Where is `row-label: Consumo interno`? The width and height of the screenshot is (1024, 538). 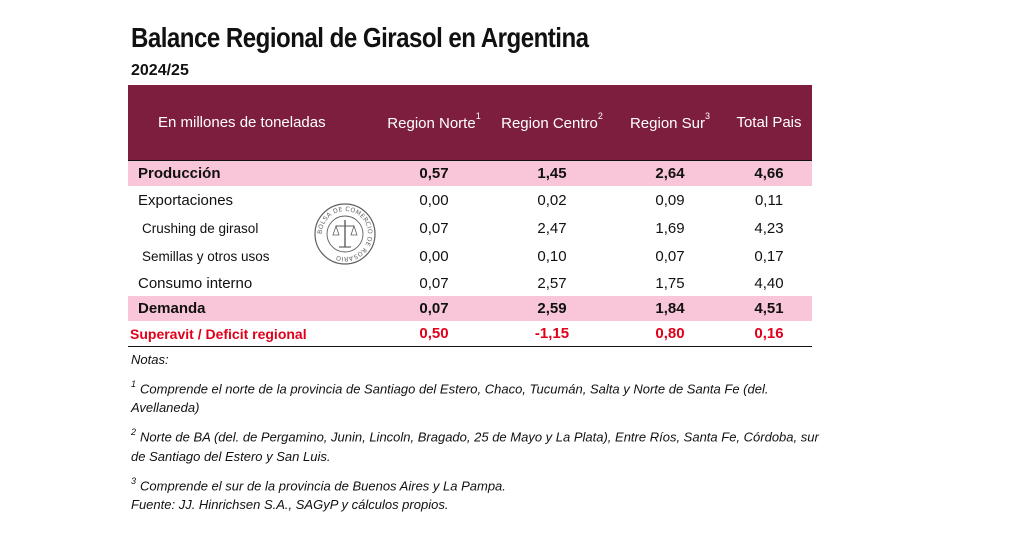 row-label: Consumo interno is located at coordinates (195, 283).